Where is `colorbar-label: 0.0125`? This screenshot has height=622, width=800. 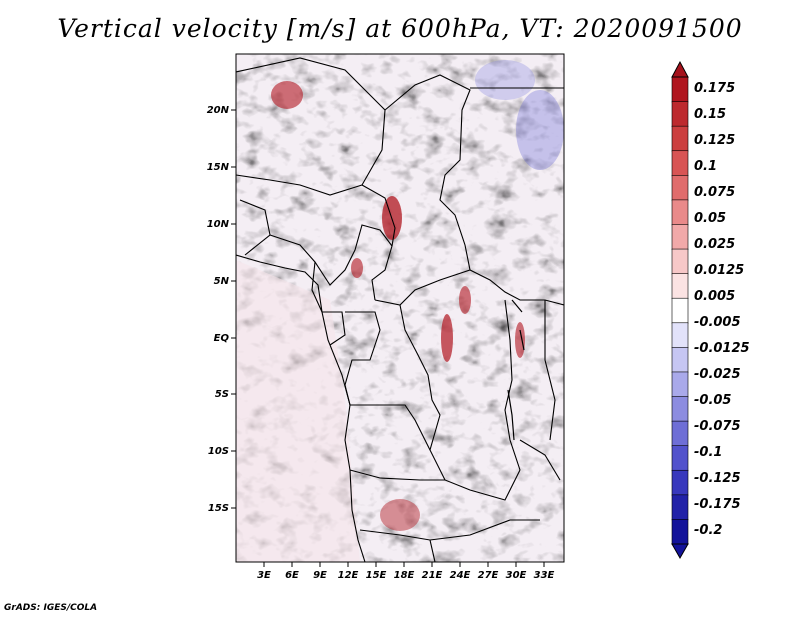
colorbar-label: 0.0125 is located at coordinates (719, 270).